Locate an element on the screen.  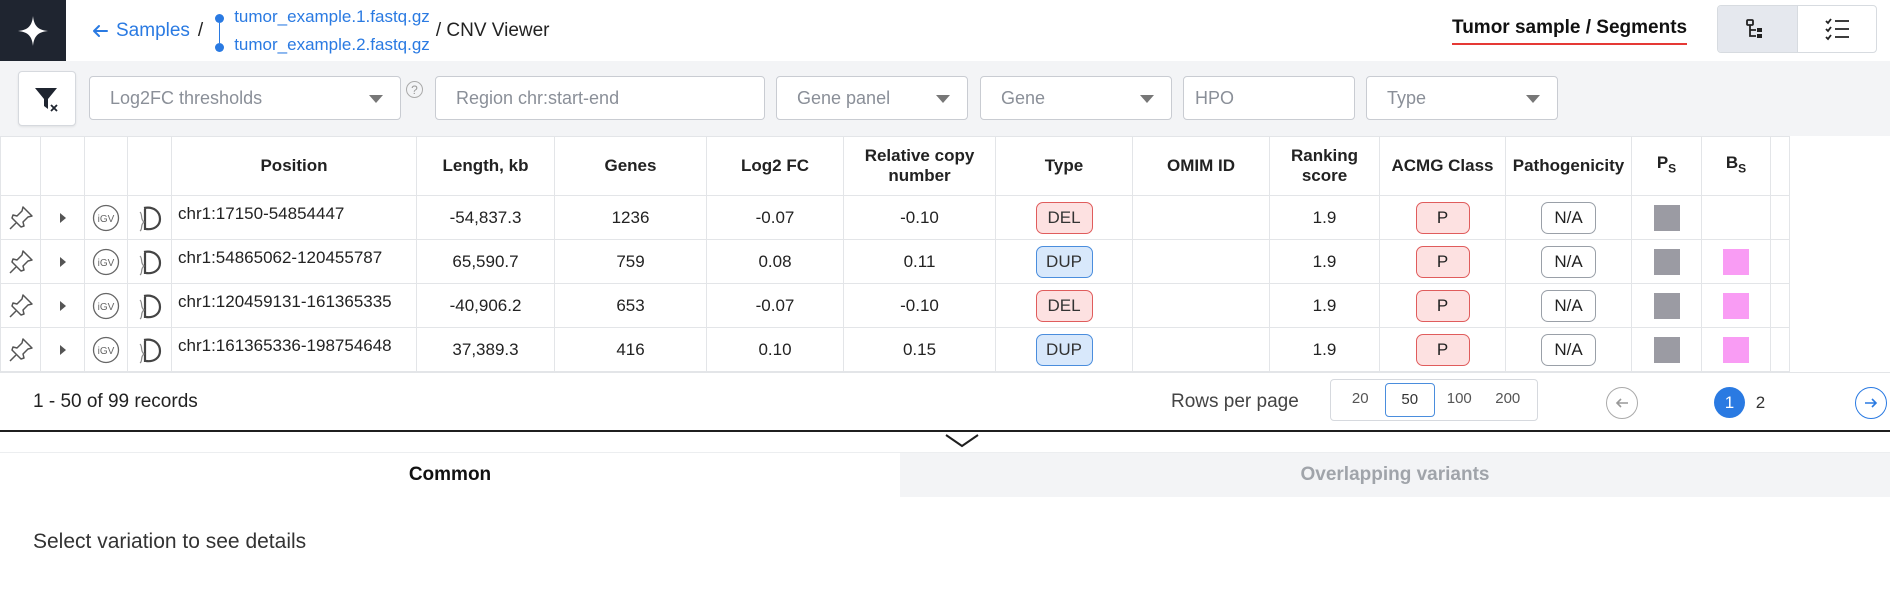
list-view-button is located at coordinates (1837, 29).